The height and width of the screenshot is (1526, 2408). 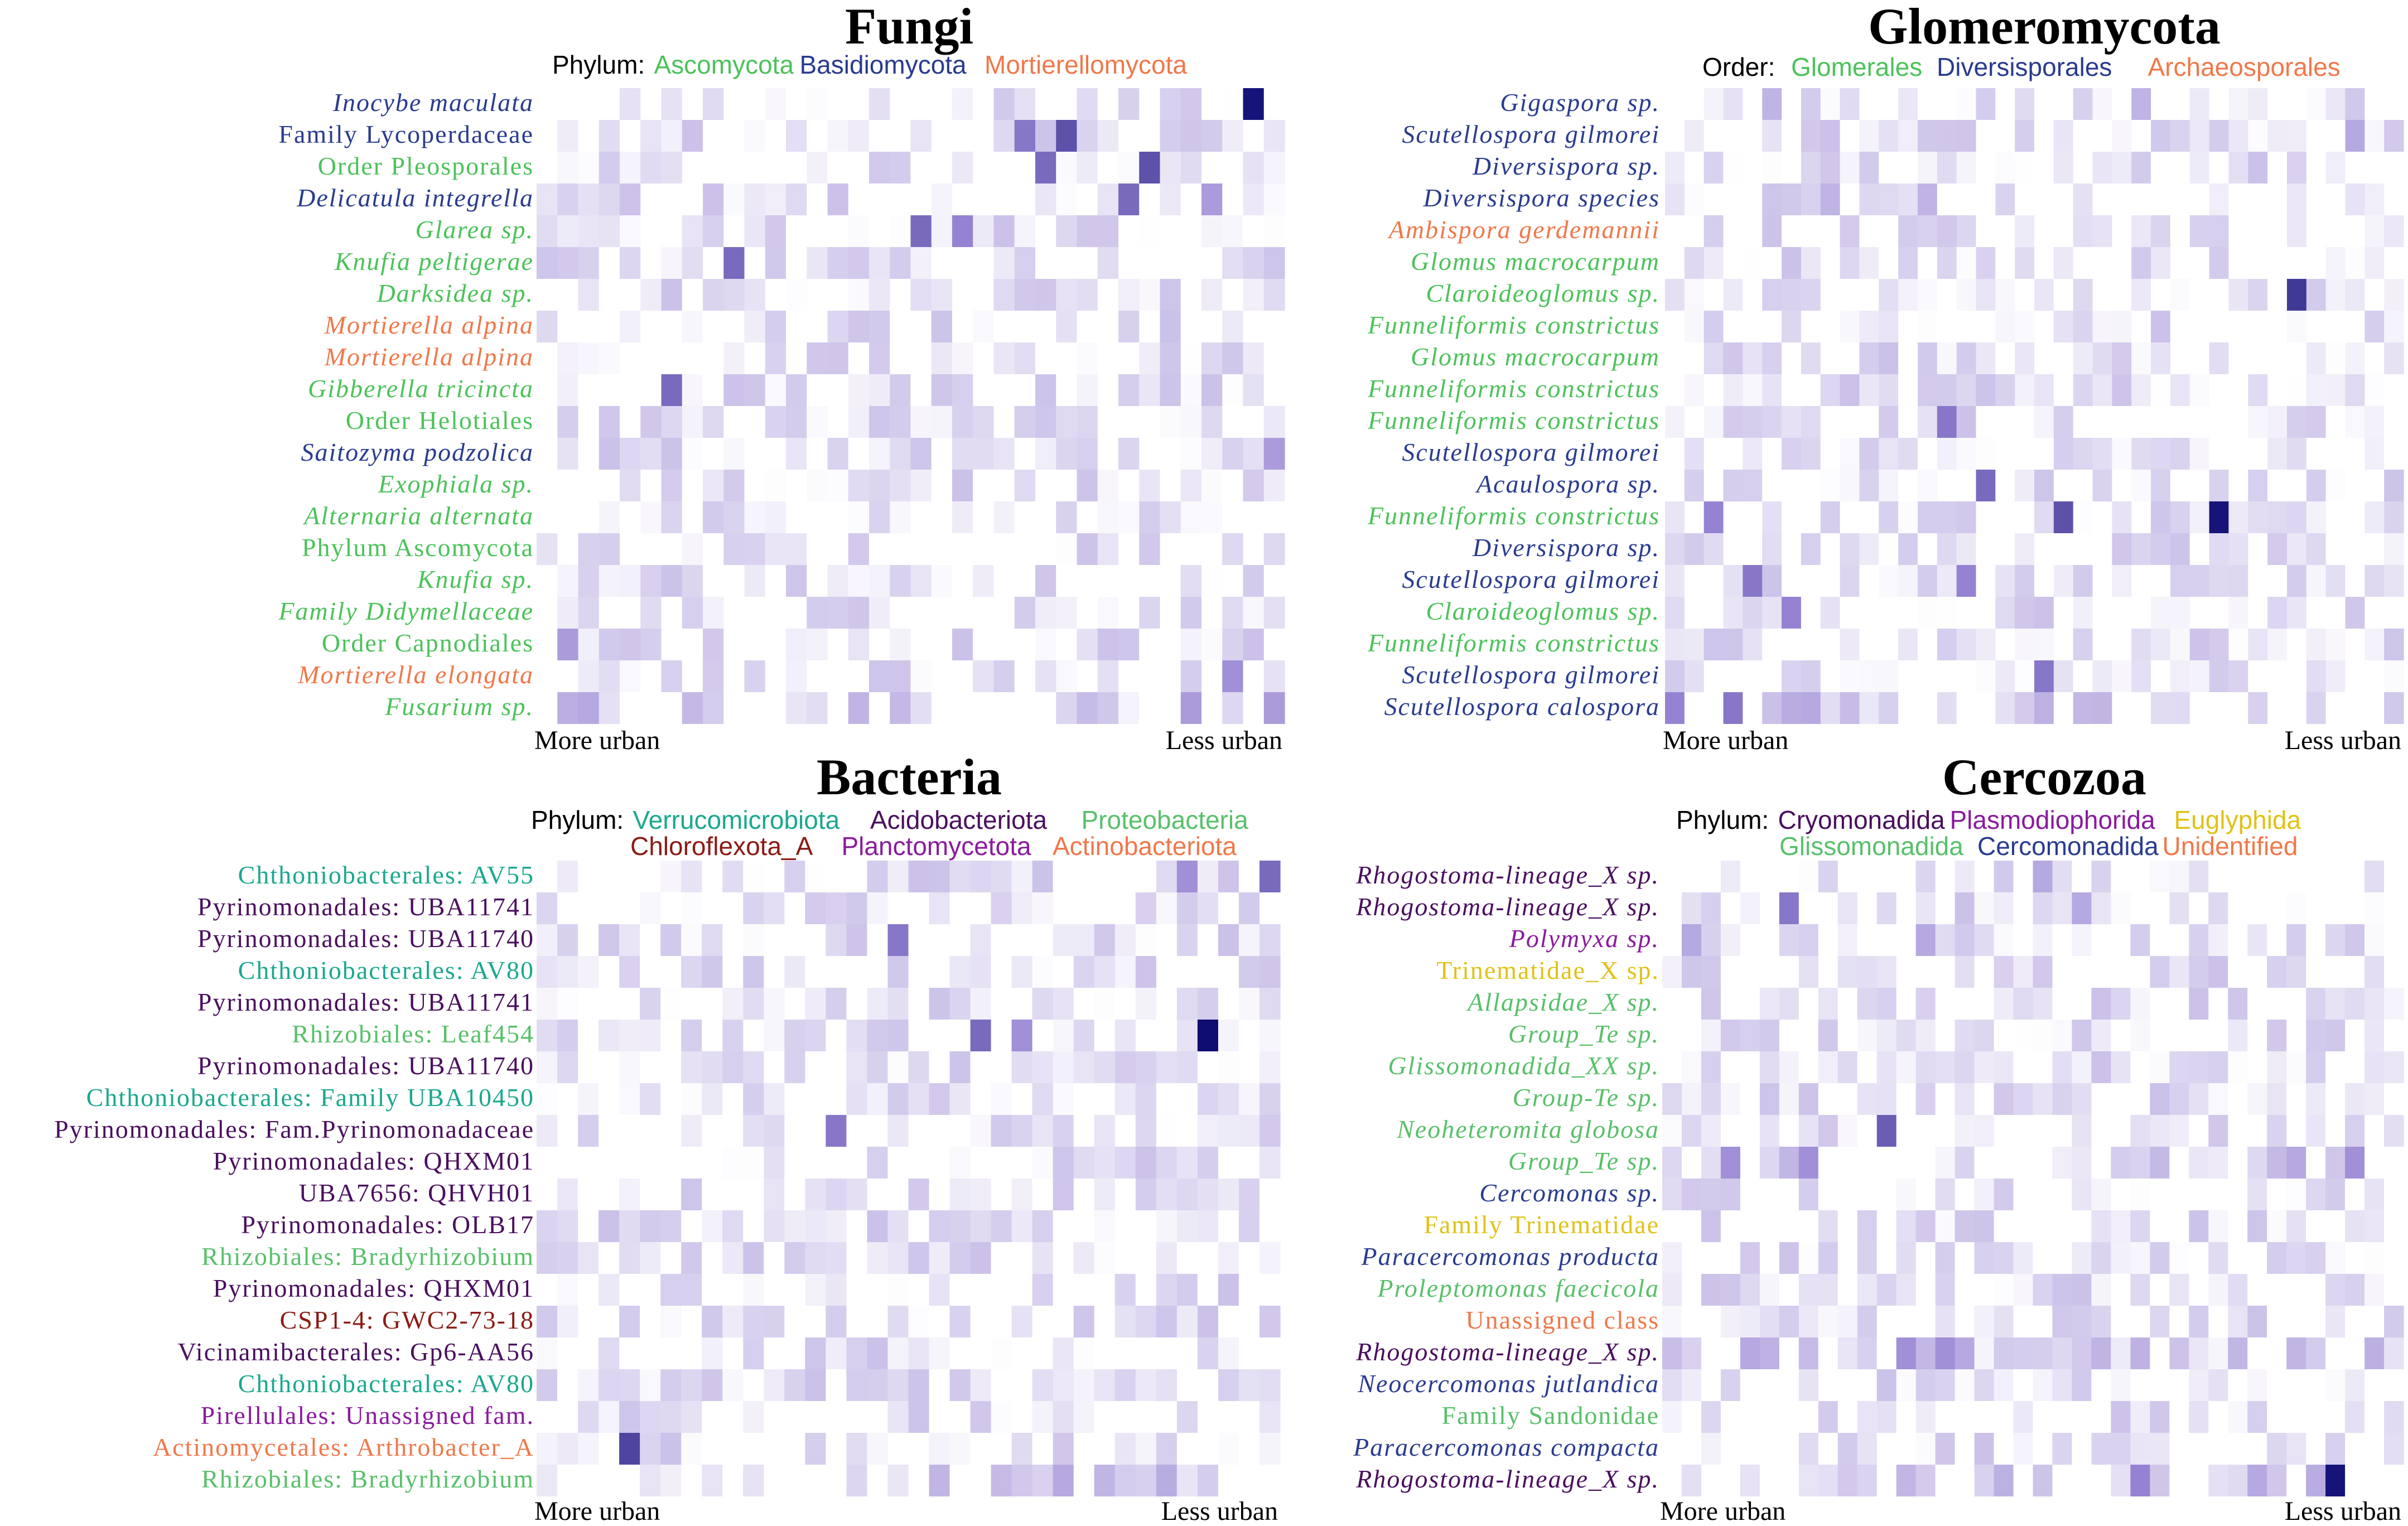 What do you see at coordinates (1086, 64) in the screenshot?
I see `legend-entry: Mortierellomycota` at bounding box center [1086, 64].